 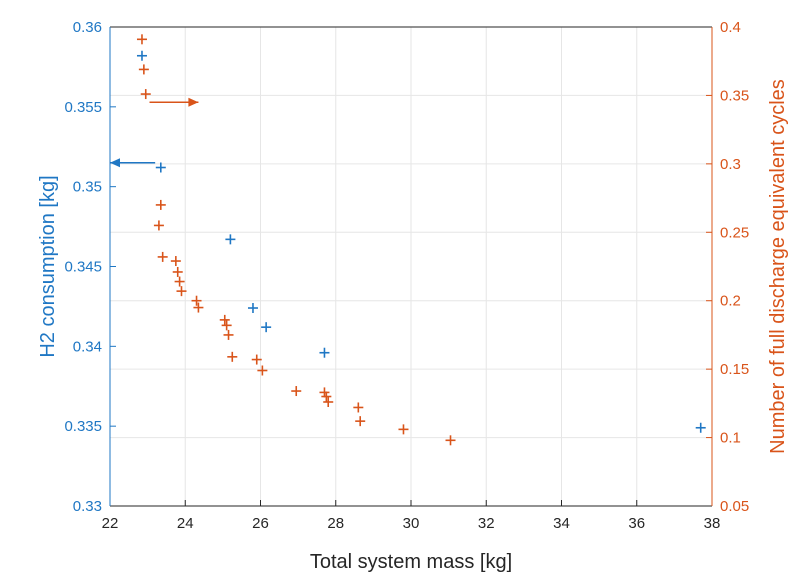 I want to click on x-tick-label: 26, so click(x=260, y=523).